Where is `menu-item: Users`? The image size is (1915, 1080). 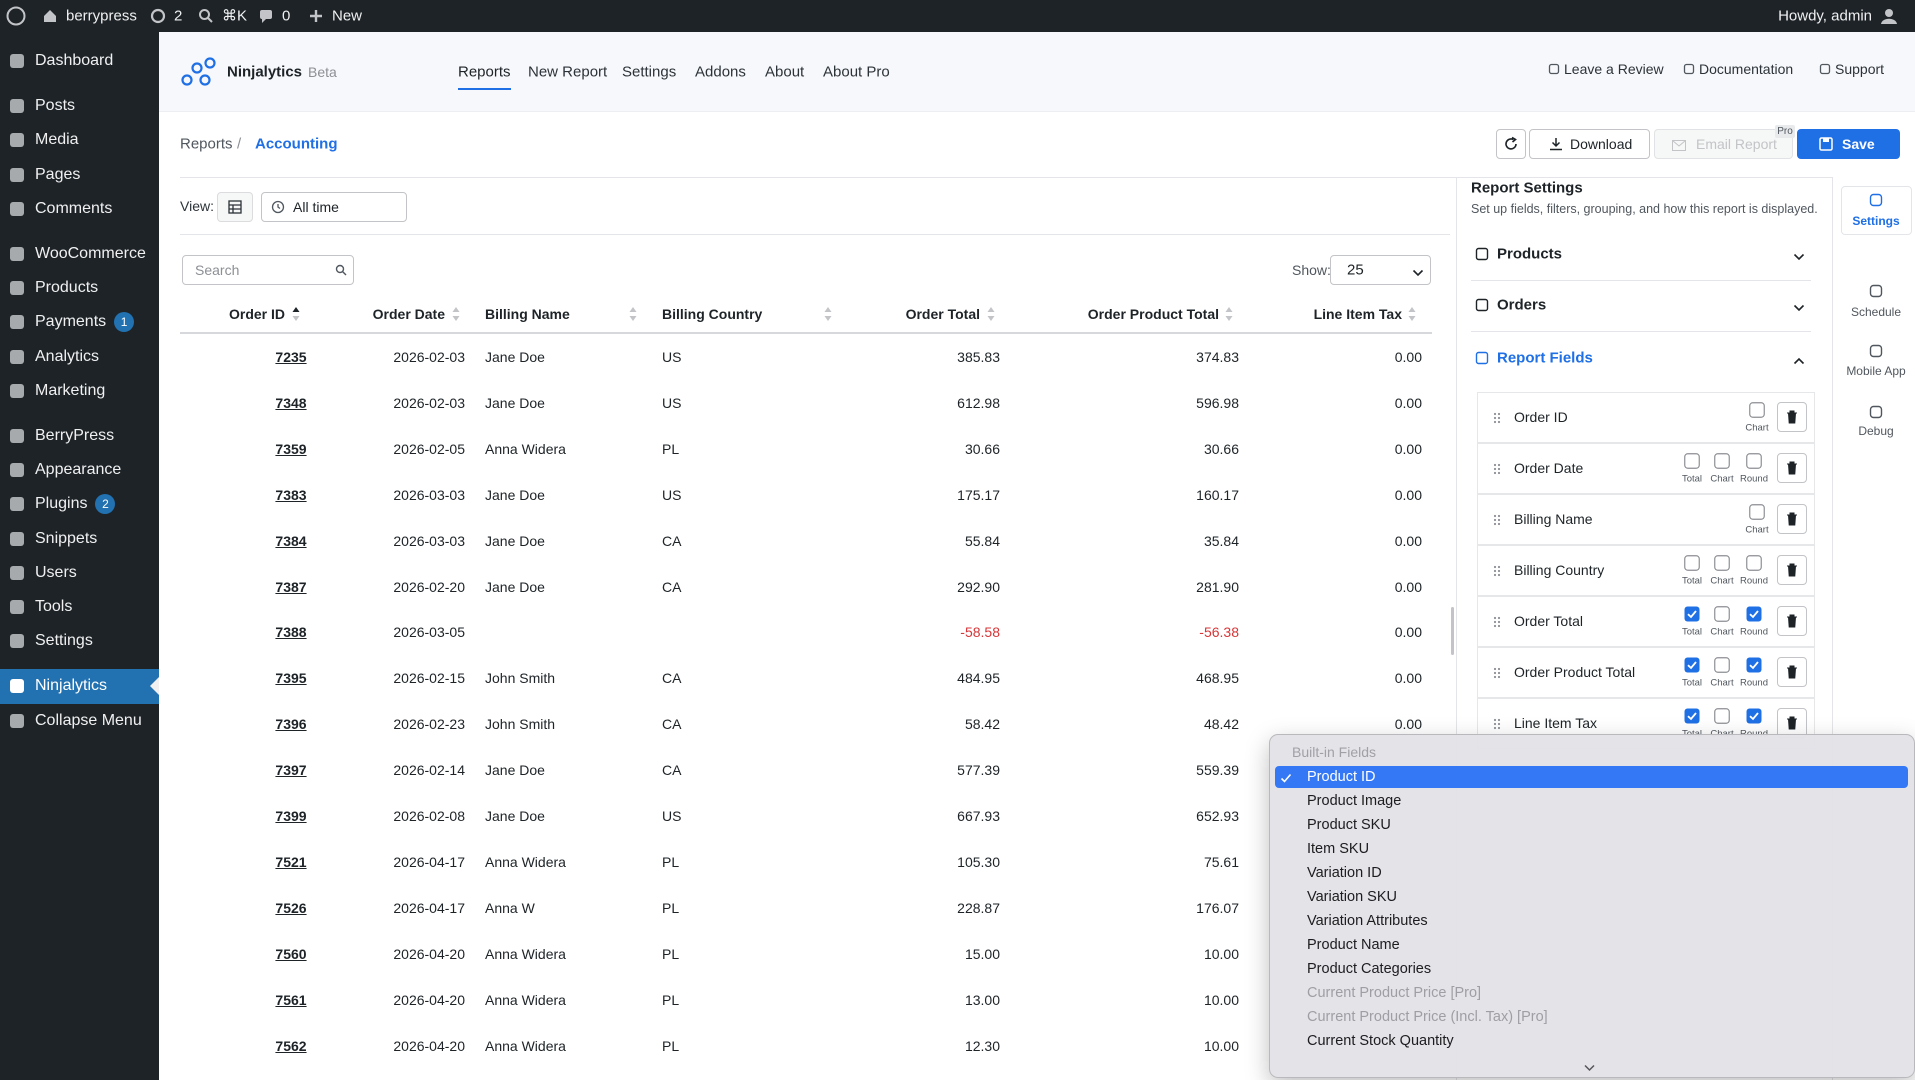 menu-item: Users is located at coordinates (56, 572).